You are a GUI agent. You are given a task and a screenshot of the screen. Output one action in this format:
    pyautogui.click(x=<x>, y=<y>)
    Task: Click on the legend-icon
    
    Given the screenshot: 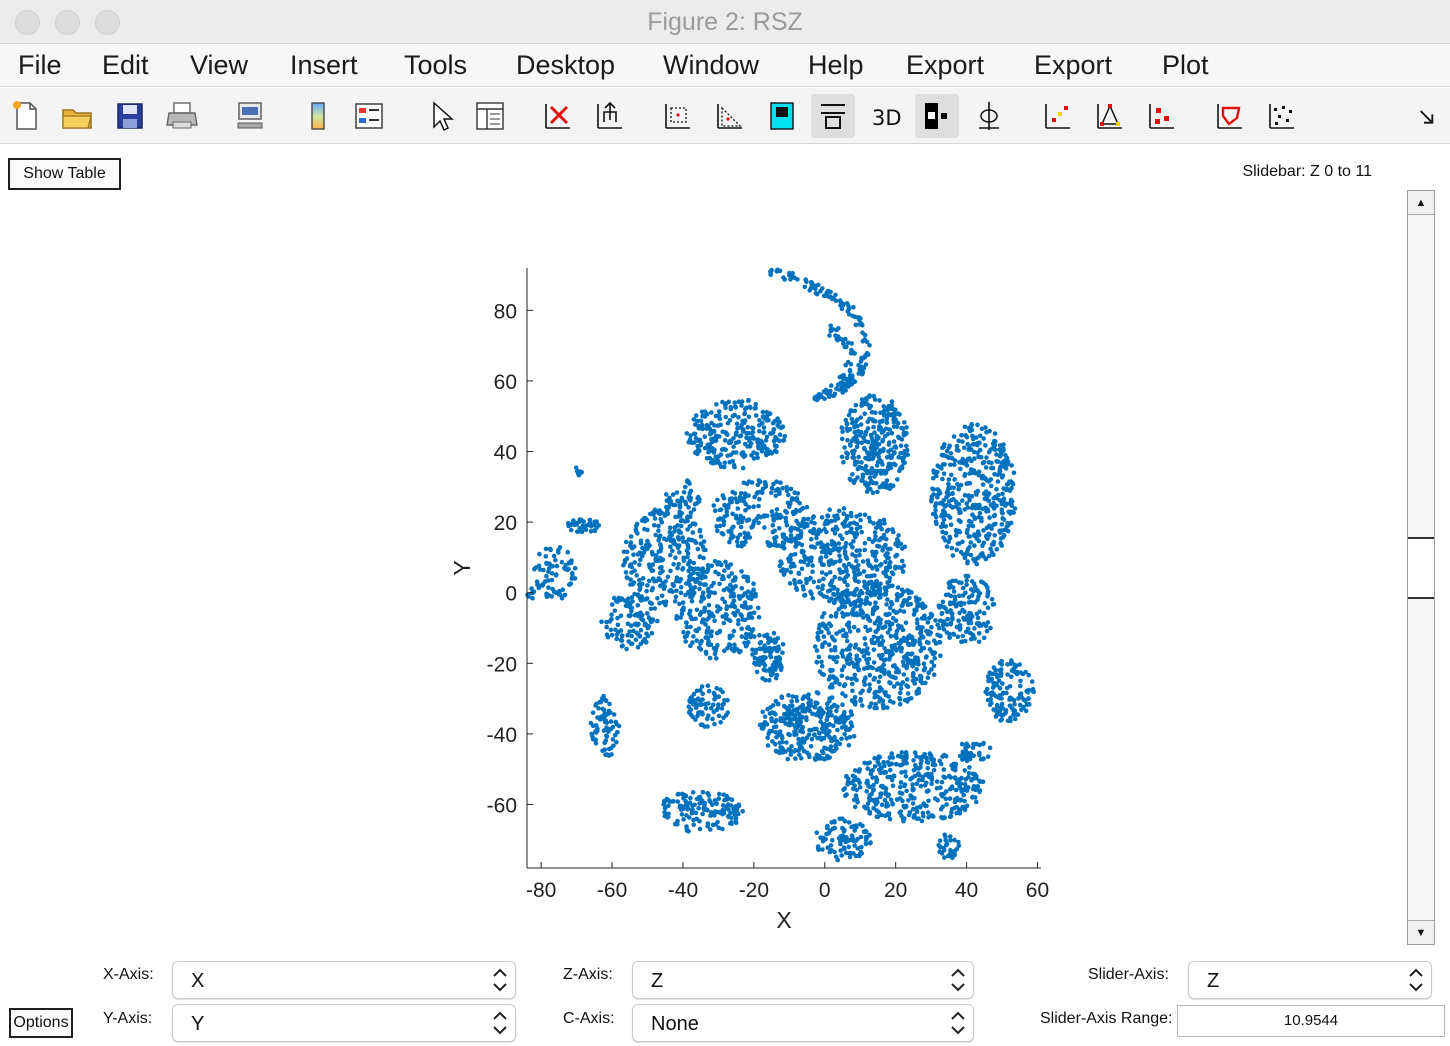 What is the action you would take?
    pyautogui.click(x=369, y=116)
    